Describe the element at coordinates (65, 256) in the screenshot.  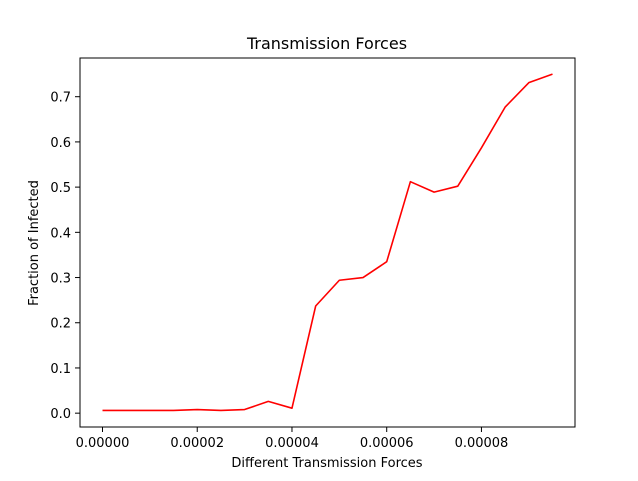
I see `y-axis-ticks: 0.0 0.1 0.2 0.3 0.4 0.5 0.6 0.7` at that location.